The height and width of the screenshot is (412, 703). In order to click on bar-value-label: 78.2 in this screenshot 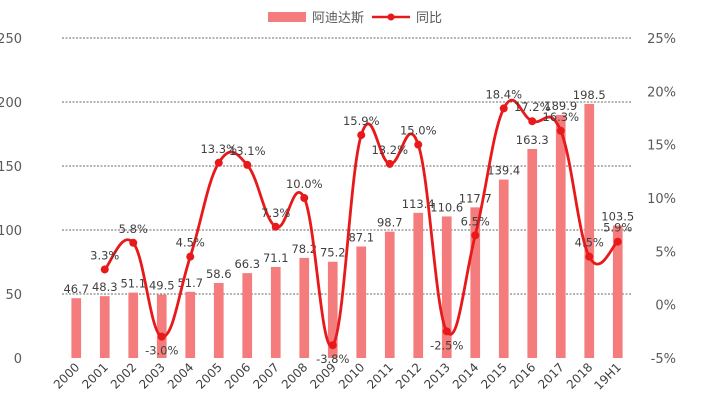, I will do `click(304, 249)`.